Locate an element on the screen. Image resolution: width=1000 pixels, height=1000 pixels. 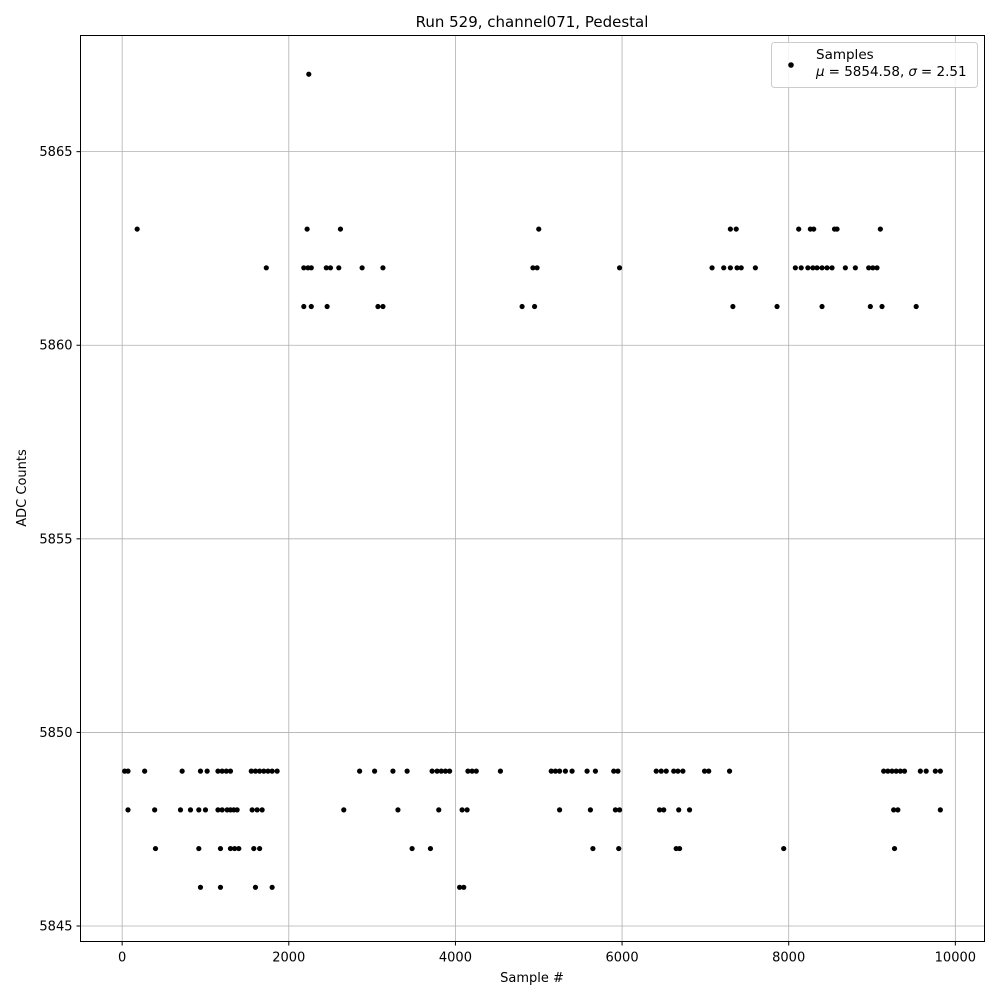
x-axis: 0 2000 4000 6000 8000 10000 is located at coordinates (547, 953).